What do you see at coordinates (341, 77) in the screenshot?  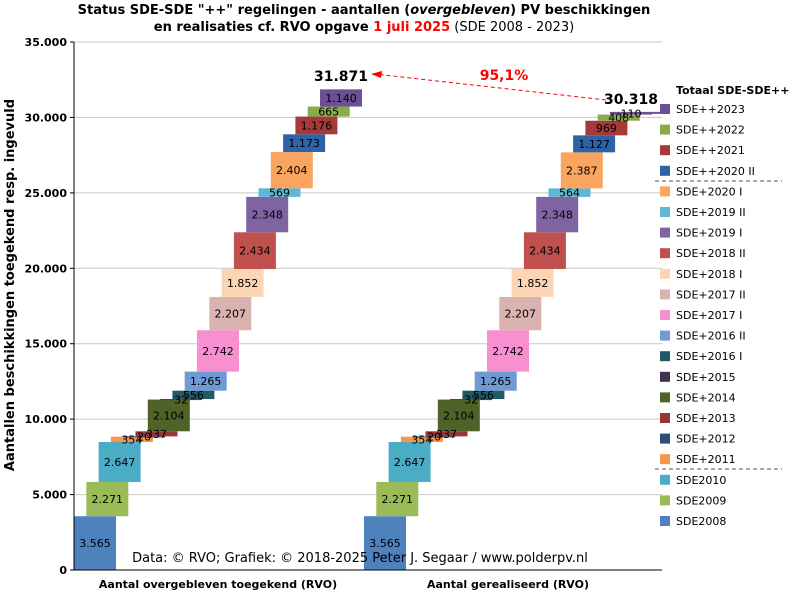 I see `total-label-toegekend: 31.871` at bounding box center [341, 77].